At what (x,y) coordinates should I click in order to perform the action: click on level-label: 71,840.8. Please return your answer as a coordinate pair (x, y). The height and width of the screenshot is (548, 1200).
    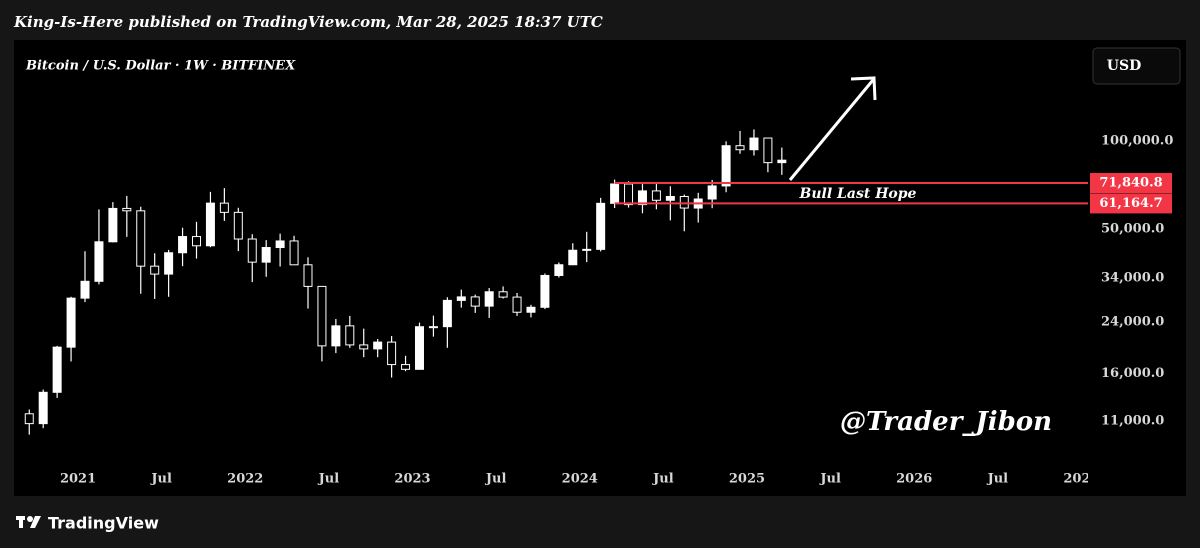
    Looking at the image, I should click on (1130, 183).